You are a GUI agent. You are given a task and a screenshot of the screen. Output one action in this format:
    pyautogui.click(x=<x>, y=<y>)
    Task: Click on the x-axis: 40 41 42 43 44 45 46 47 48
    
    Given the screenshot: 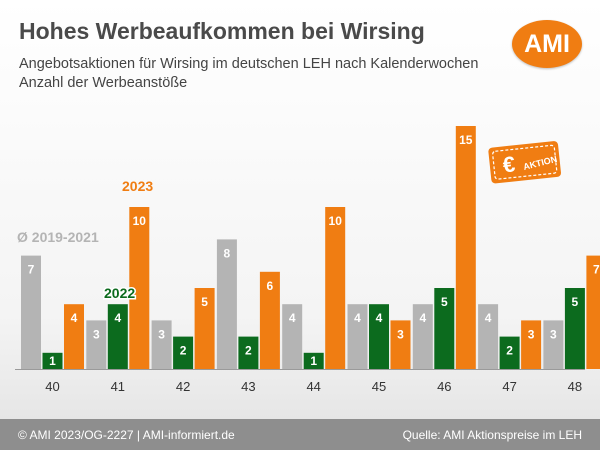 What is the action you would take?
    pyautogui.click(x=300, y=381)
    